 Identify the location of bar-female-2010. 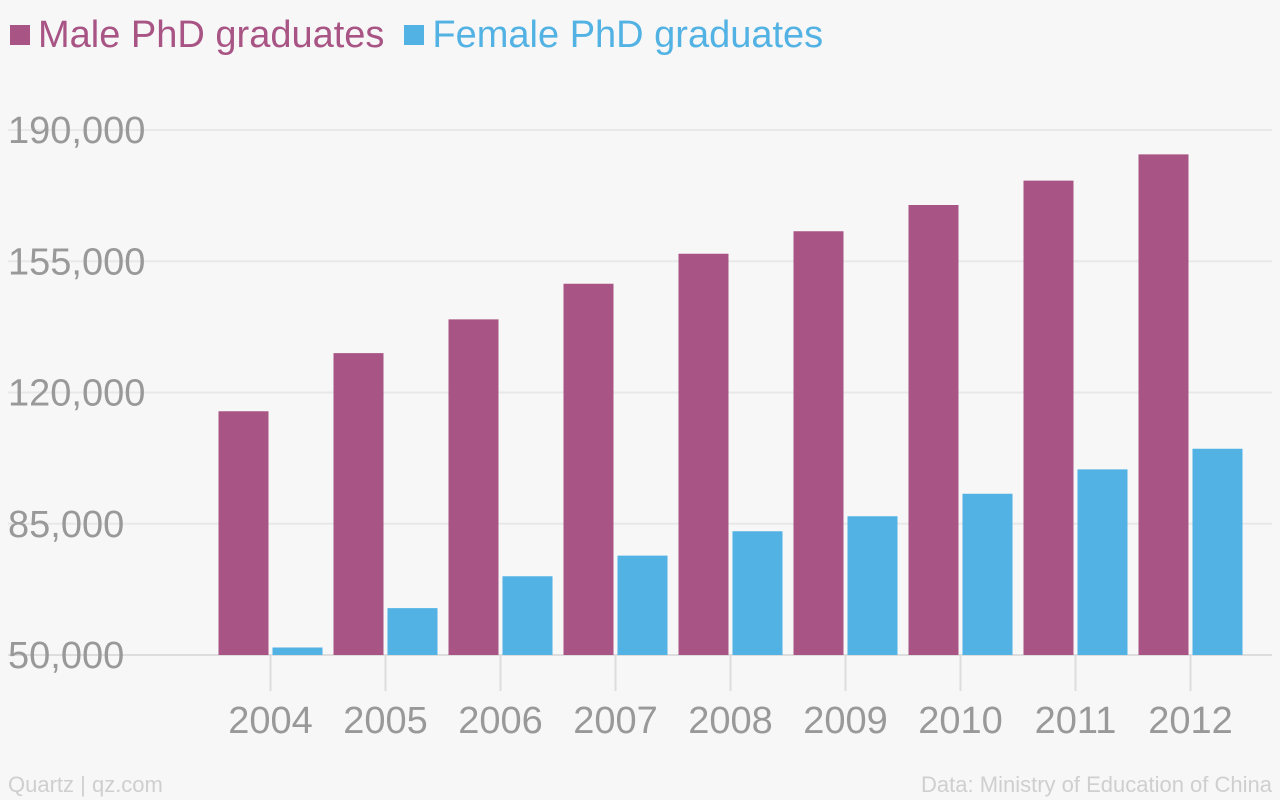
(987, 574).